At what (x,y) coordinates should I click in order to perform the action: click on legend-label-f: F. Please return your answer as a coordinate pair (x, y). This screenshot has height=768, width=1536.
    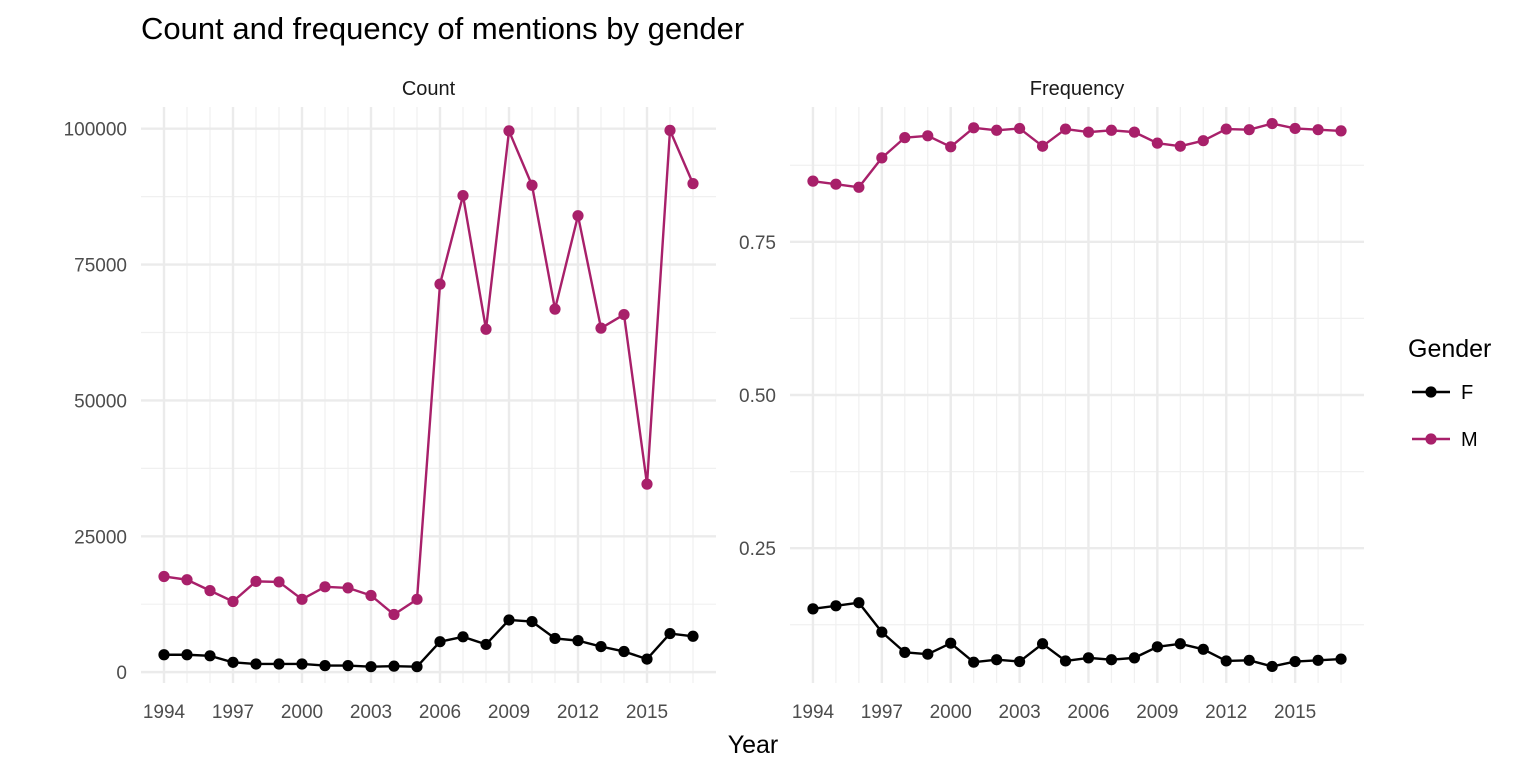
    Looking at the image, I should click on (1467, 393).